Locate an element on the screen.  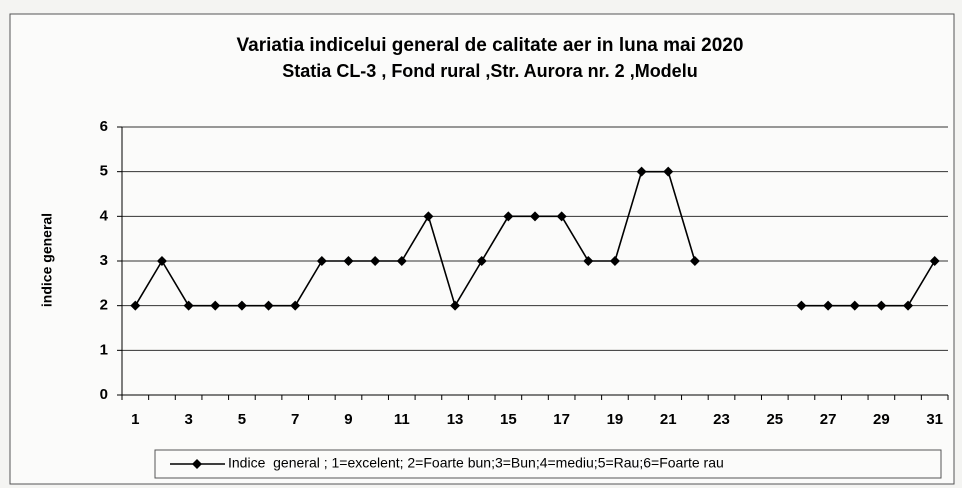
x-tick-label: 19 is located at coordinates (615, 419).